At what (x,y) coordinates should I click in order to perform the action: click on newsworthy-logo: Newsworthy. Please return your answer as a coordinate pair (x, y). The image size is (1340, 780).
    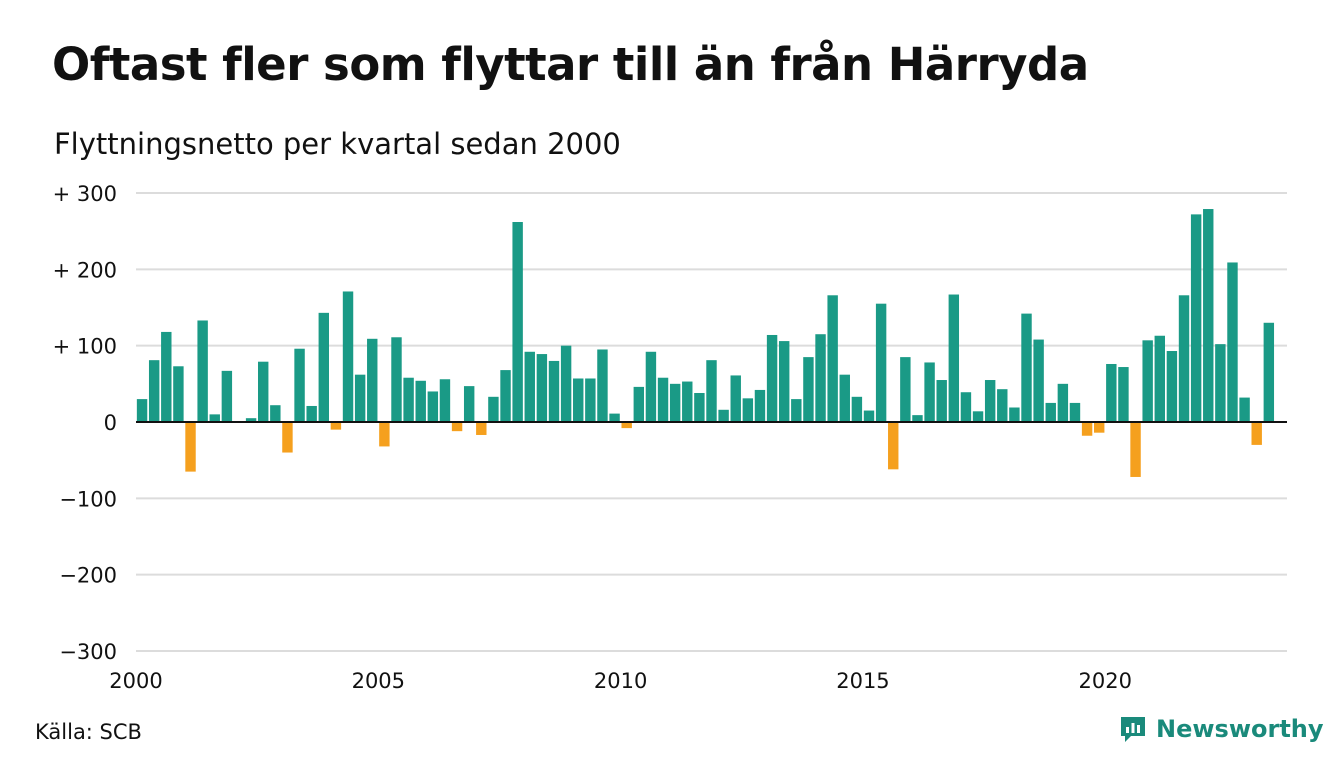
    Looking at the image, I should click on (1221, 729).